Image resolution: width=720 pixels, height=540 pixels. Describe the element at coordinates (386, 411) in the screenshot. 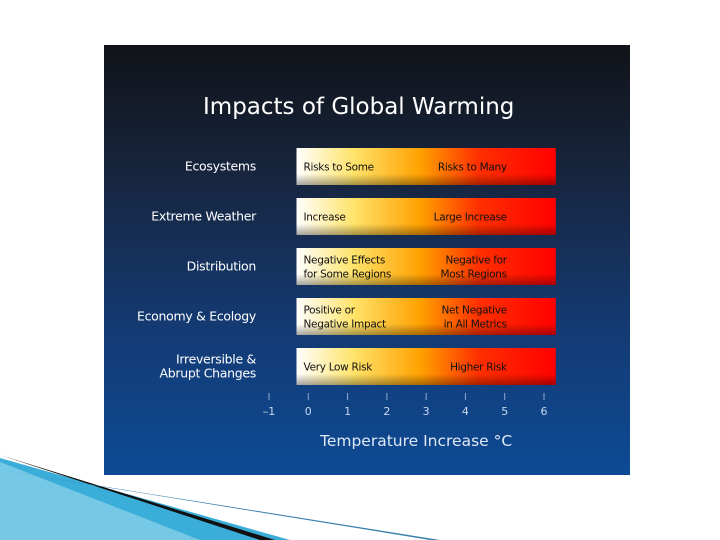

I see `x-tick-label: 2` at that location.